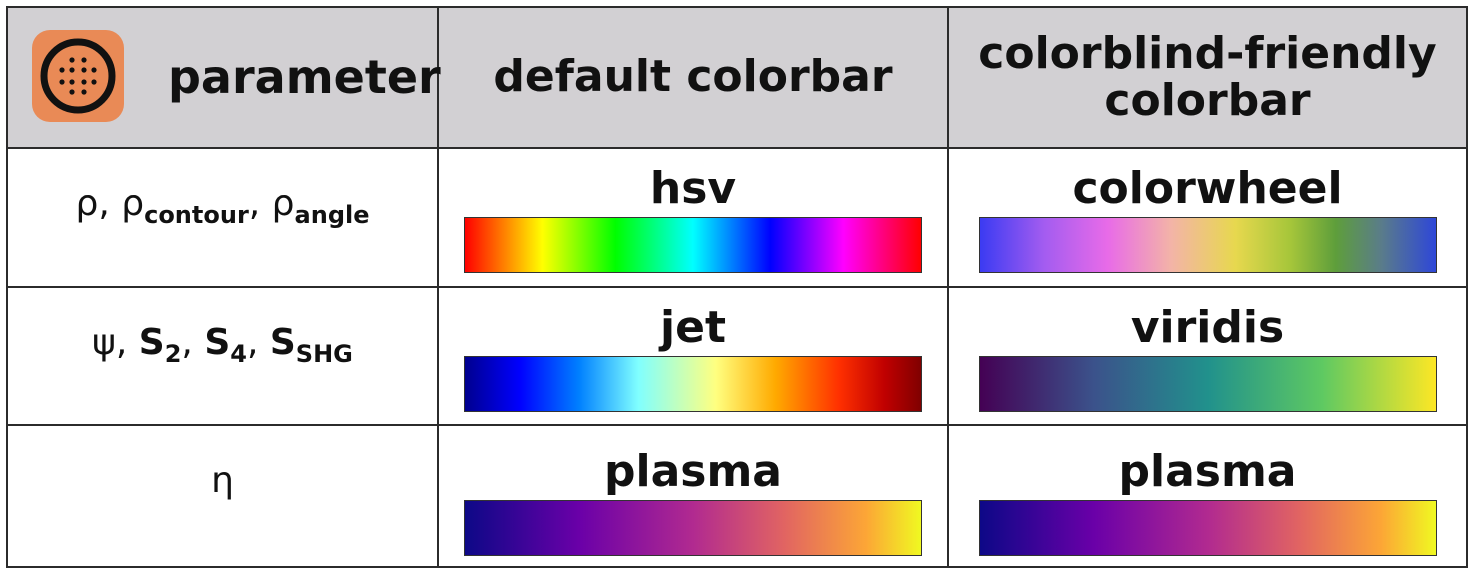  Describe the element at coordinates (151, 342) in the screenshot. I see `param-s2: S` at that location.